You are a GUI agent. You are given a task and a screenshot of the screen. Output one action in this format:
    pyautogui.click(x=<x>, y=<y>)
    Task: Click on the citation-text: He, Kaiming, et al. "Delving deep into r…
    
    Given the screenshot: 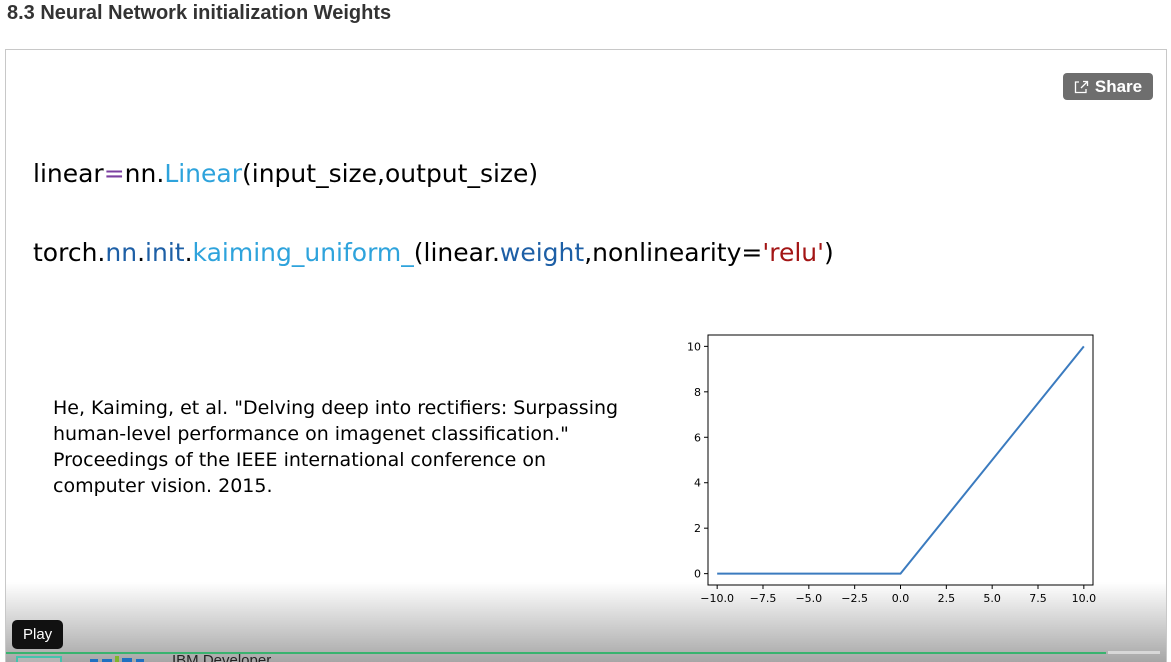 What is the action you would take?
    pyautogui.click(x=336, y=447)
    